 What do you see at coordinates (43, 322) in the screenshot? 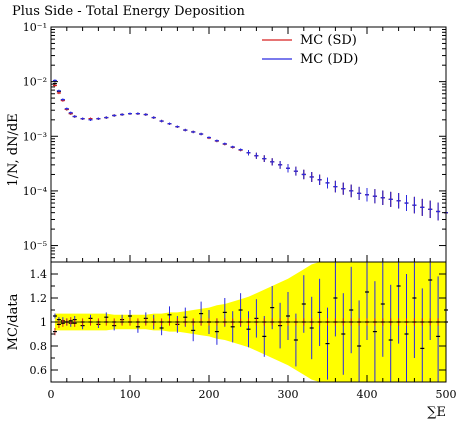
I see `ratio-y-tick-label: 1` at bounding box center [43, 322].